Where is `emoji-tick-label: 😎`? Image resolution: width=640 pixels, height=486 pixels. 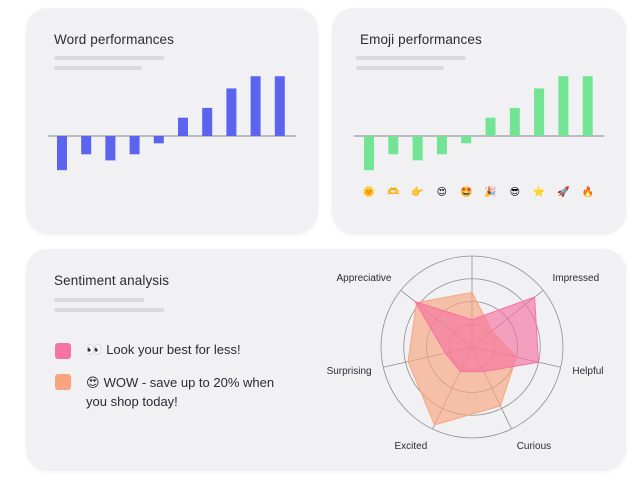 emoji-tick-label: 😎 is located at coordinates (515, 192).